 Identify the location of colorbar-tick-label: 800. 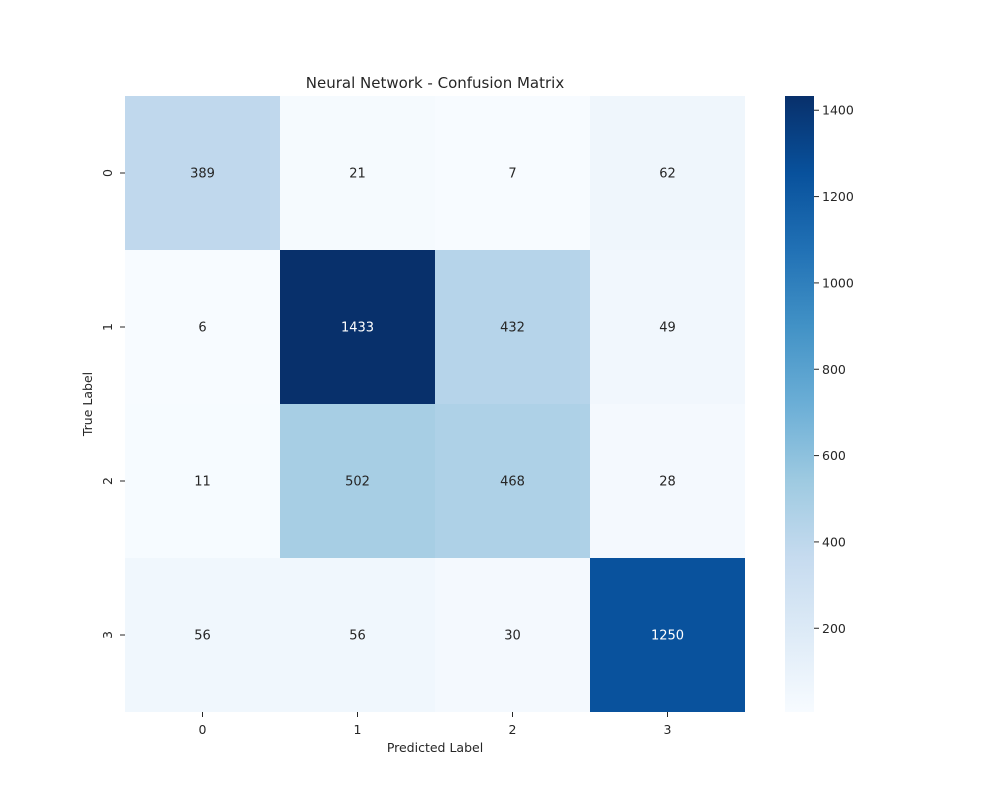
(834, 369).